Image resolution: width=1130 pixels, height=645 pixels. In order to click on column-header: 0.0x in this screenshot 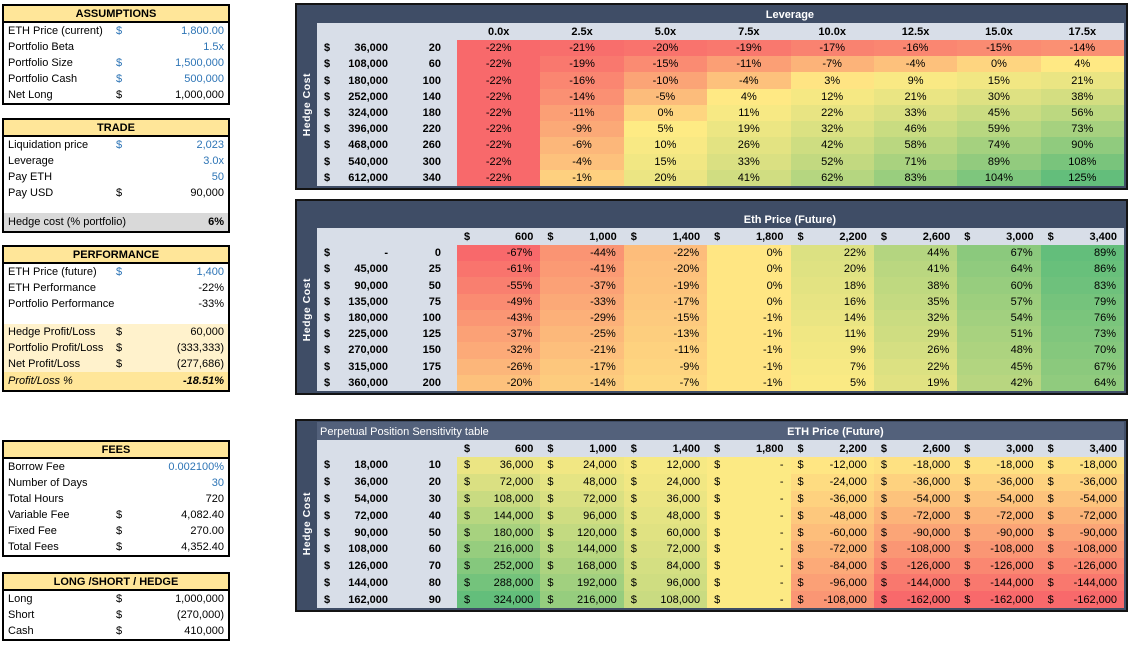, I will do `click(498, 31)`.